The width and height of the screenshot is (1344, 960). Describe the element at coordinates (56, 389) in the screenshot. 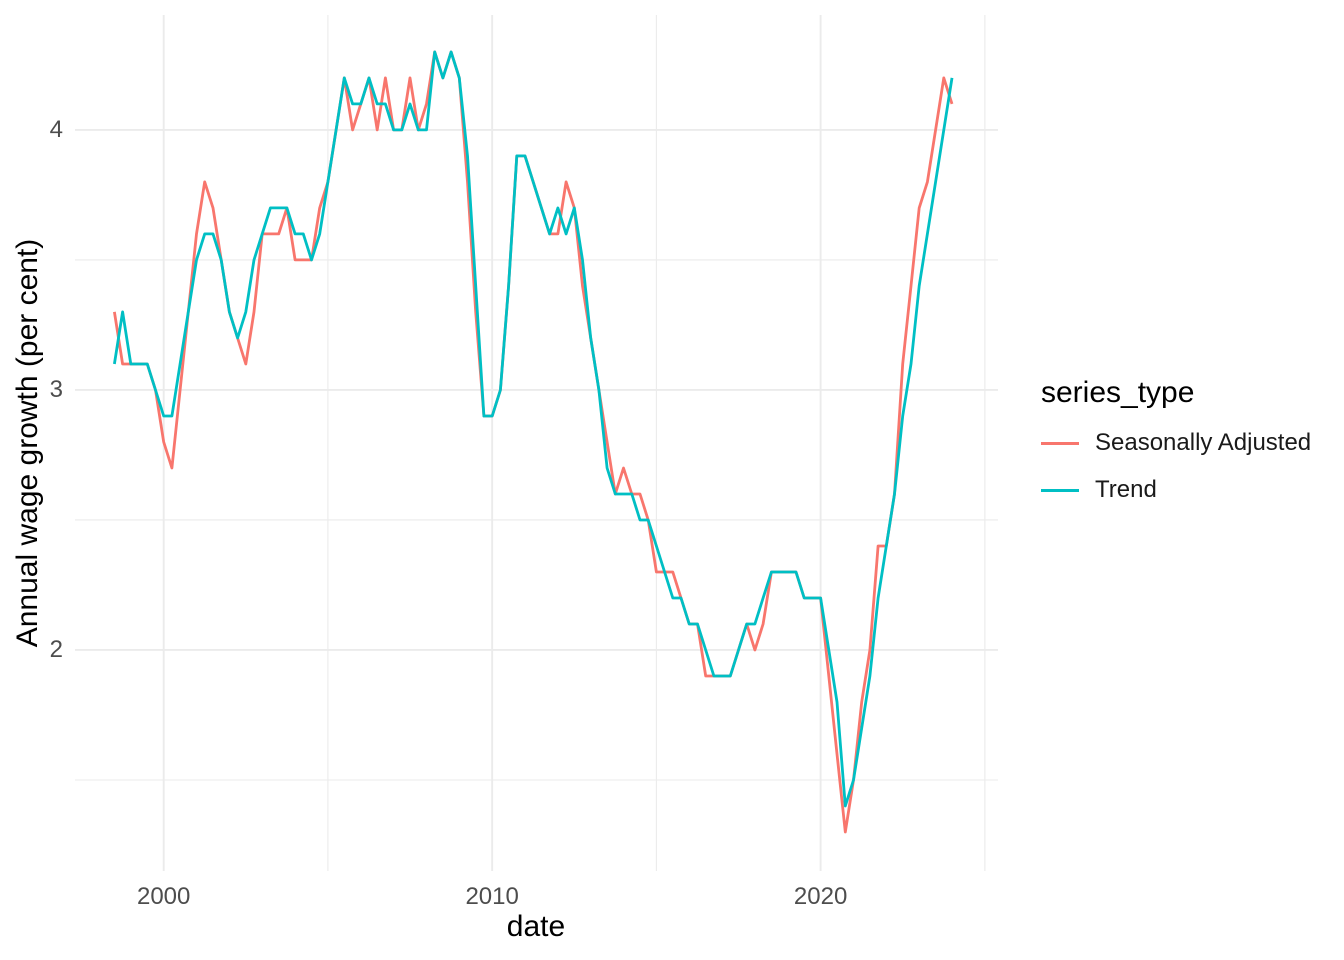

I see `y-tick-label-3: 3` at that location.